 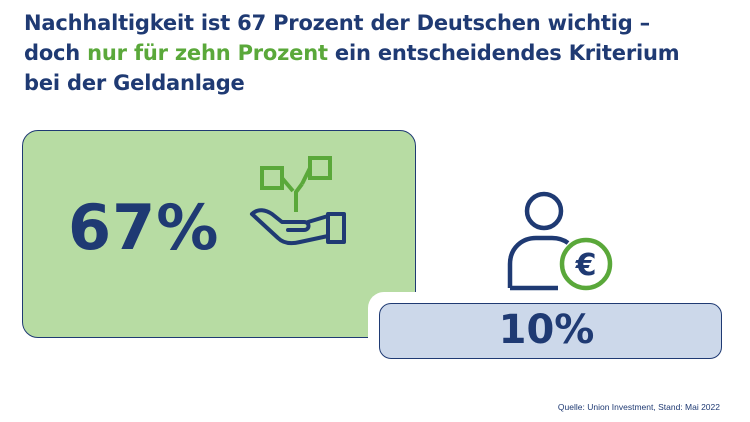 I want to click on decisive-criterion-stat-panel: 10%, so click(x=550, y=331).